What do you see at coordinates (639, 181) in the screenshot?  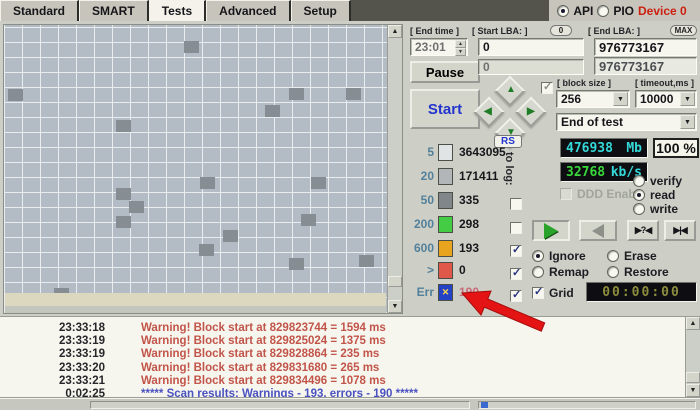 I see `verify-radio` at bounding box center [639, 181].